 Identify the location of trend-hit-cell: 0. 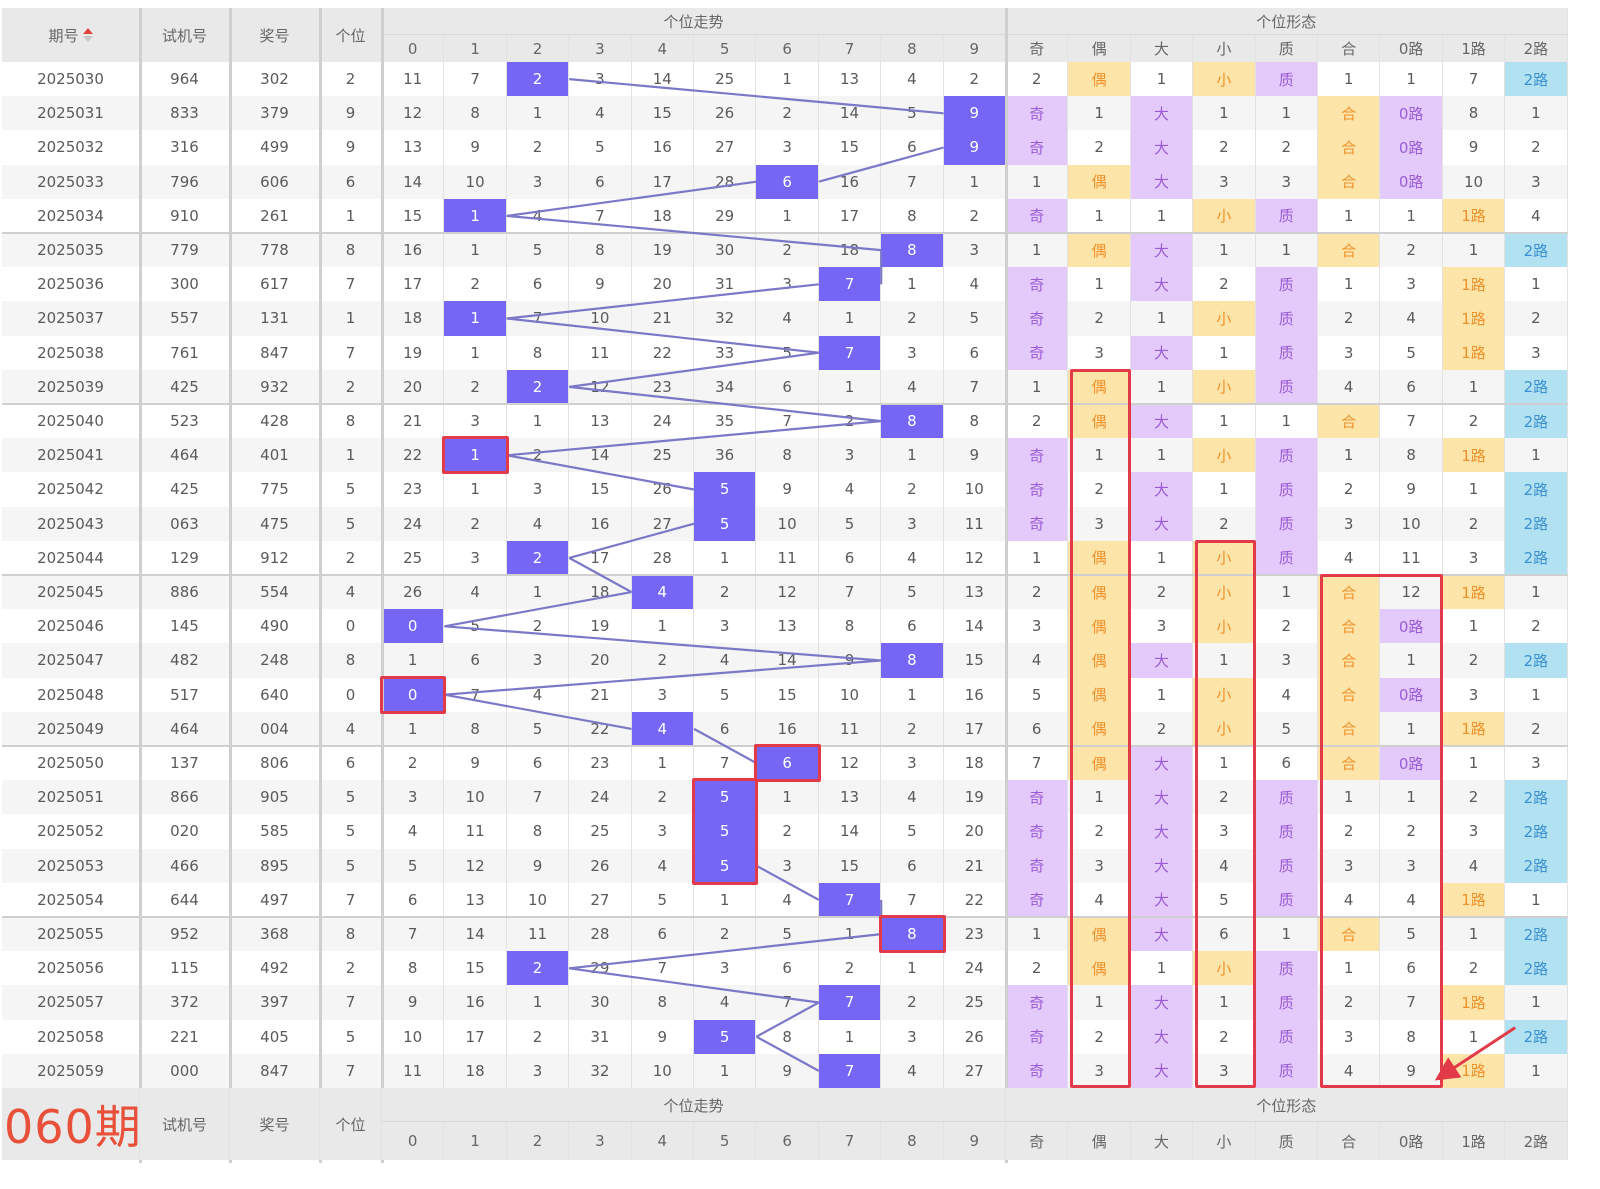
(413, 626).